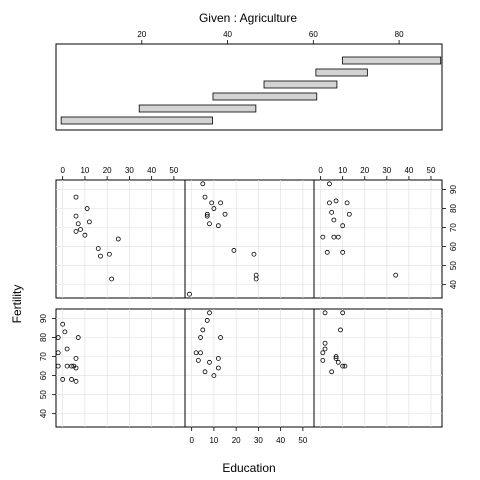 The height and width of the screenshot is (480, 480). I want to click on chart-title: Given : Agriculture, so click(248, 18).